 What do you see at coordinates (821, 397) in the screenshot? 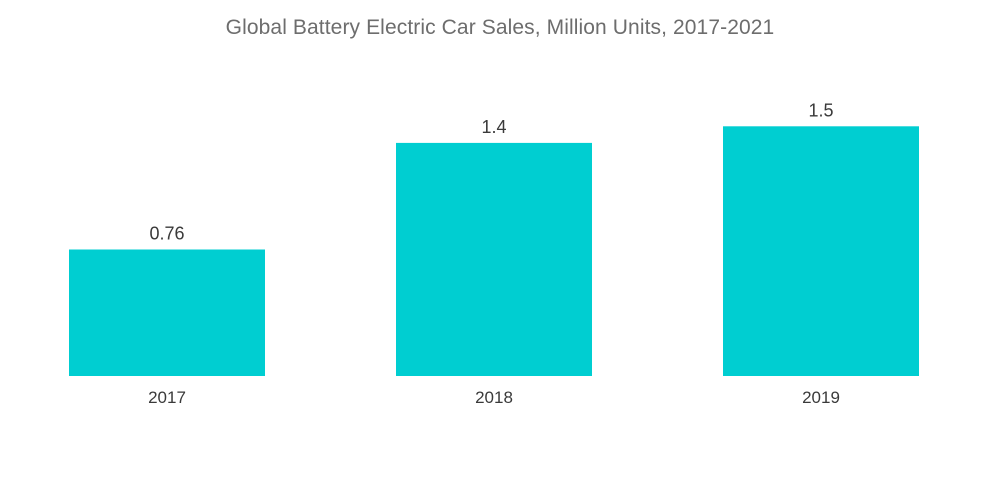
I see `x-tick-label-2019: 2019` at bounding box center [821, 397].